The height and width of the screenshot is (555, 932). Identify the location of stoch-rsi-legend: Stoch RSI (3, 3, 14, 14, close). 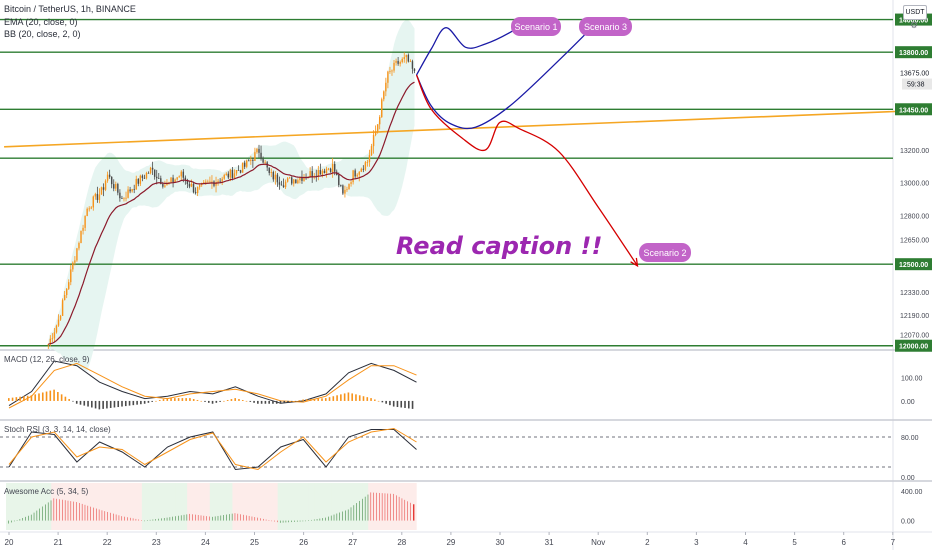
(57, 429).